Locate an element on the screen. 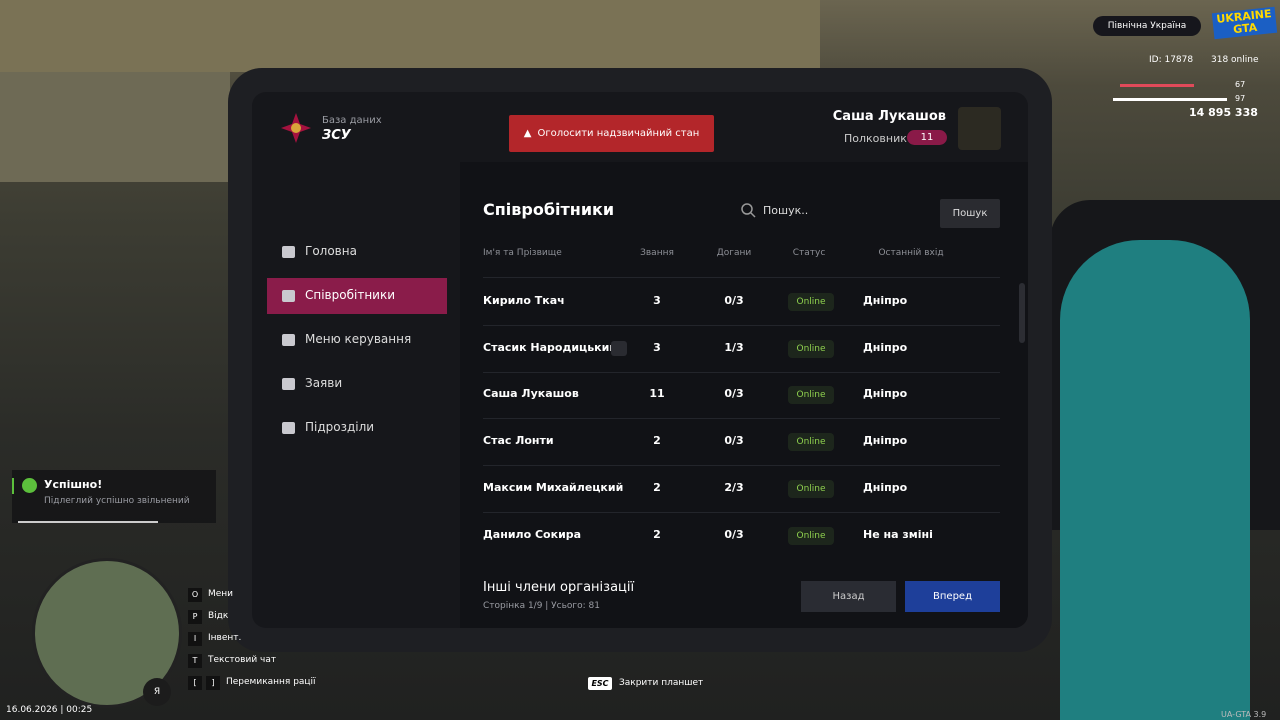  notification: Успішно! Підлеглий успішно звільнений is located at coordinates (114, 496).